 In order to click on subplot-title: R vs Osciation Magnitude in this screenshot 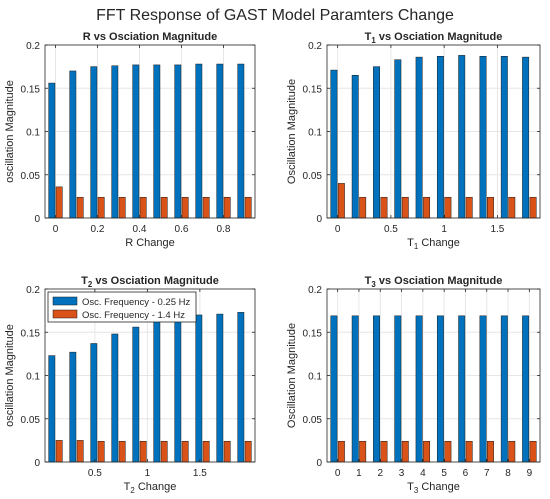, I will do `click(150, 37)`.